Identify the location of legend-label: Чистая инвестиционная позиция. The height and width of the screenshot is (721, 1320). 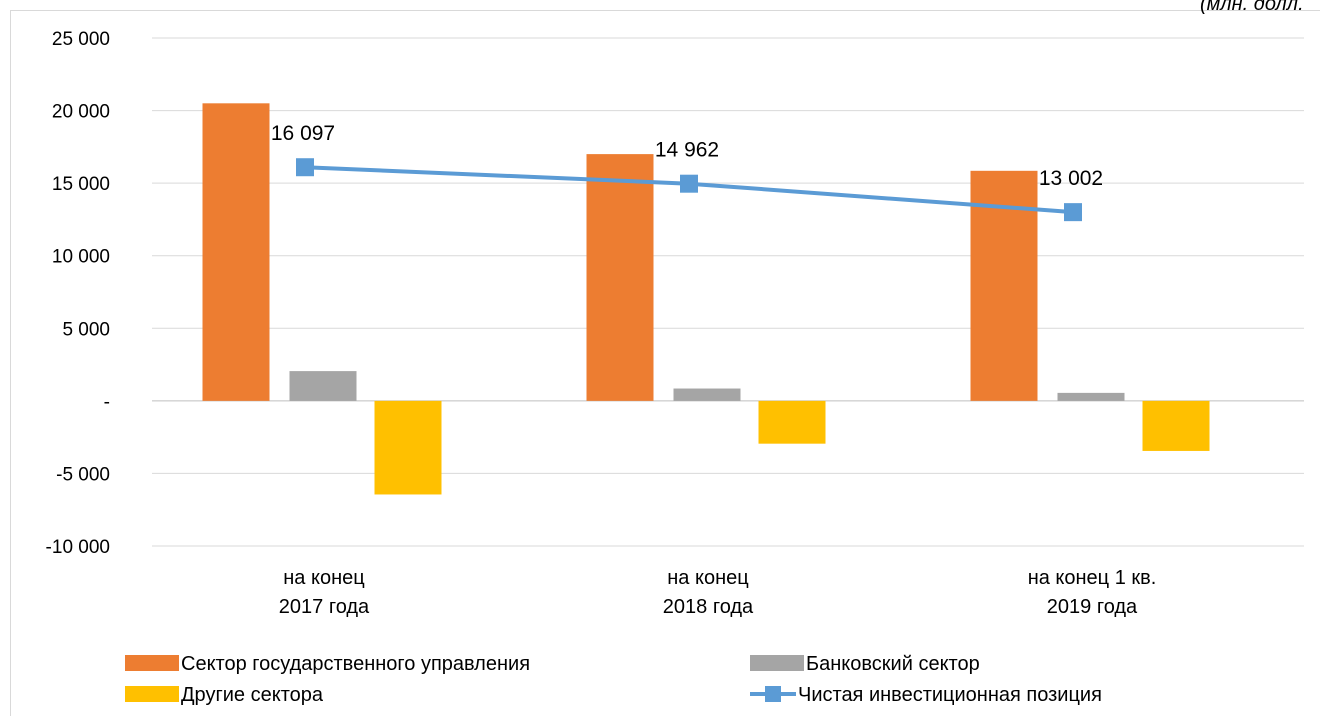
(950, 695).